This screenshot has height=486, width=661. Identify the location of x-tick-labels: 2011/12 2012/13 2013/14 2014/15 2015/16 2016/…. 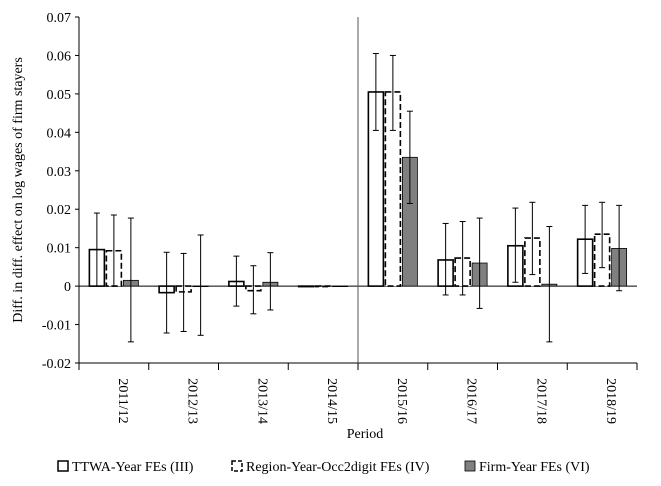
(366, 401).